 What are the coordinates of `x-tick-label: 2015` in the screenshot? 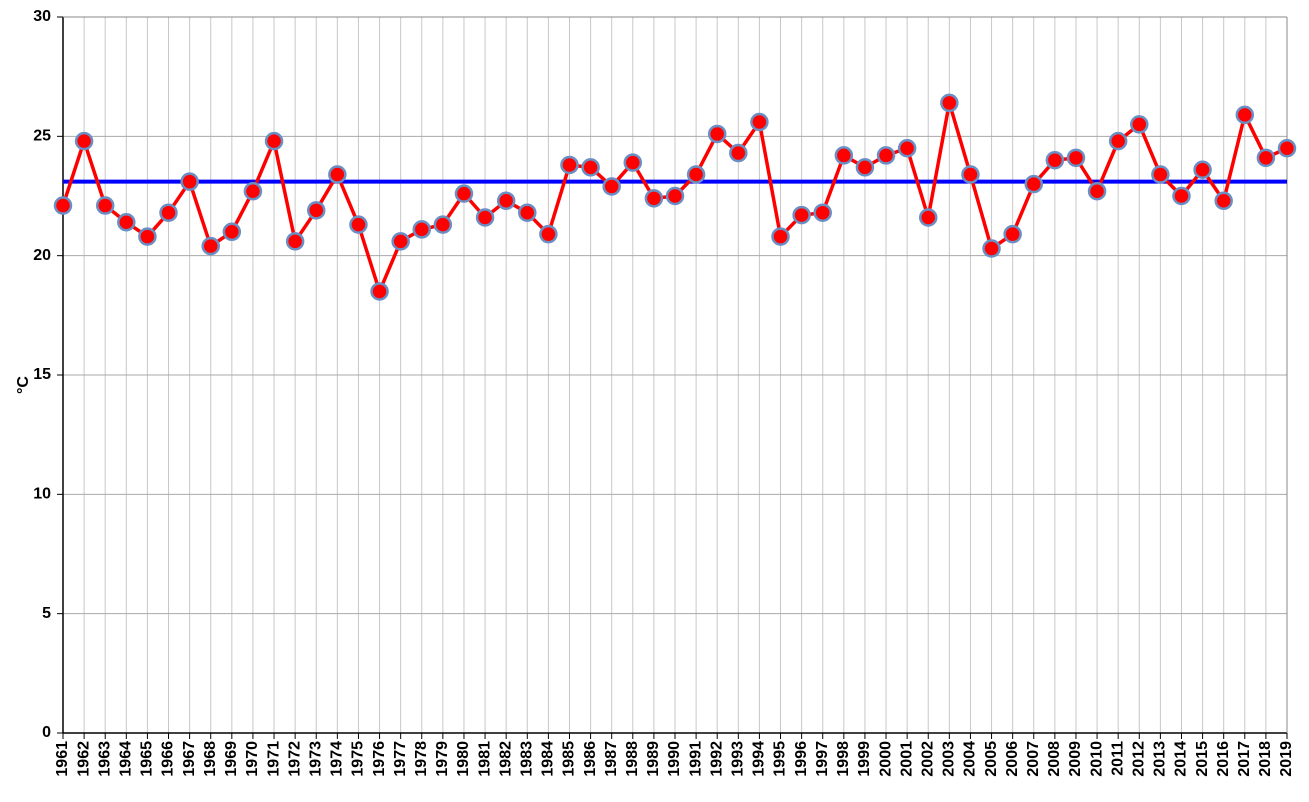 It's located at (1202, 759).